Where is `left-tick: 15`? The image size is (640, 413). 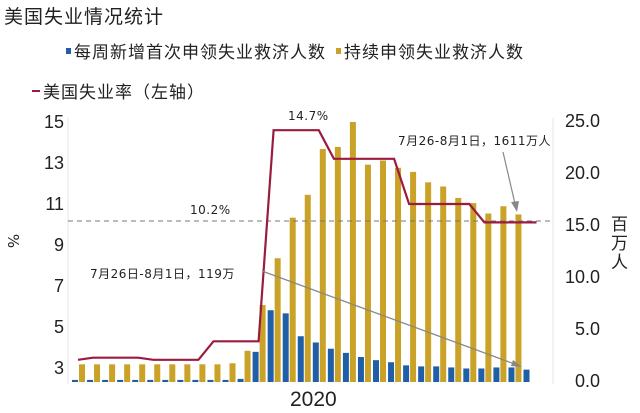 left-tick: 15 is located at coordinates (53, 122).